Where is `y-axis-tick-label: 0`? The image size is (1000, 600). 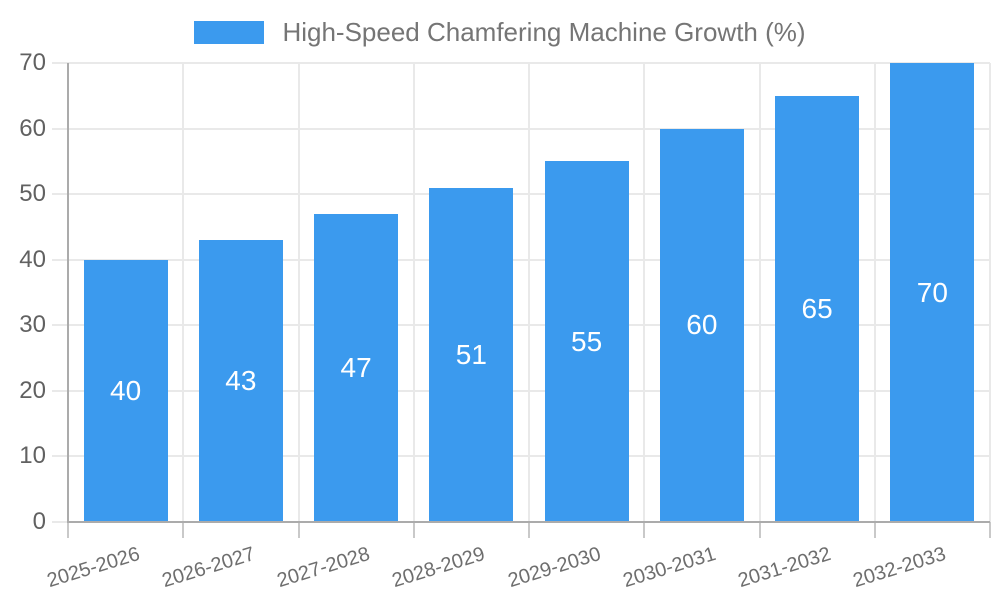
y-axis-tick-label: 0 is located at coordinates (39, 521).